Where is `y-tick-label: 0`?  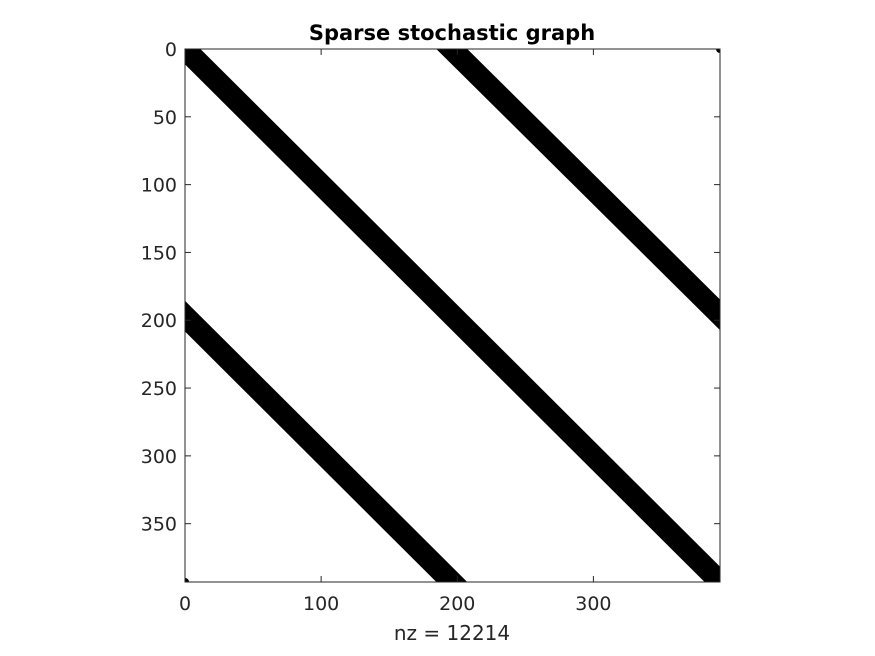
y-tick-label: 0 is located at coordinates (171, 50).